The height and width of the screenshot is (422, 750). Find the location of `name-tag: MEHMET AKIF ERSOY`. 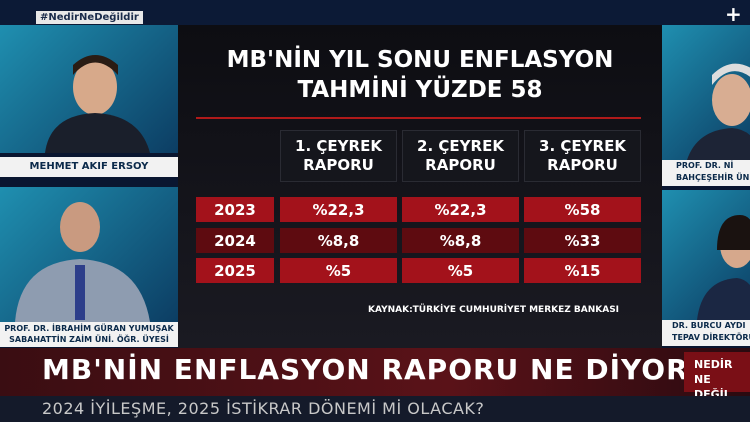

name-tag: MEHMET AKIF ERSOY is located at coordinates (89, 167).